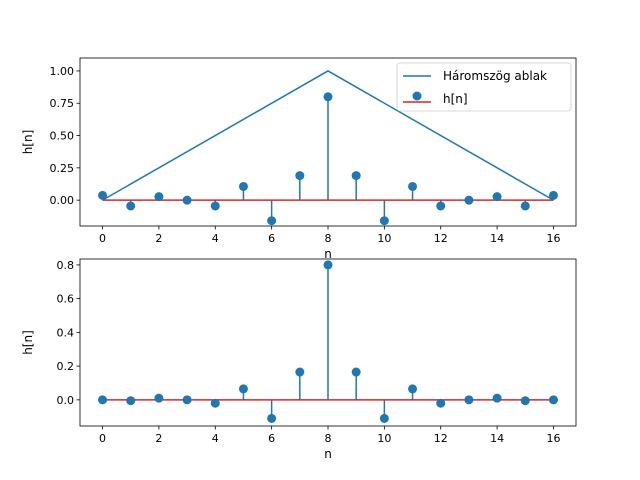 The height and width of the screenshot is (480, 640). I want to click on y-tick-label: 0.75, so click(62, 103).